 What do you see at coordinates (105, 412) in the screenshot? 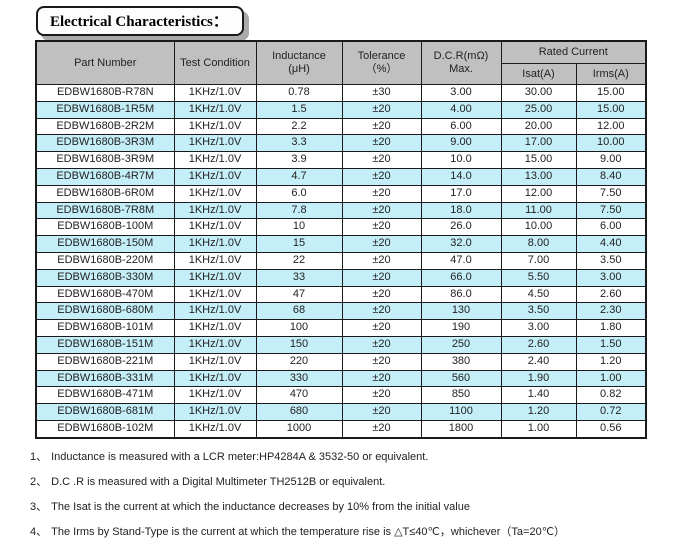
I see `cell-part-number: EDBW1680B-681M` at bounding box center [105, 412].